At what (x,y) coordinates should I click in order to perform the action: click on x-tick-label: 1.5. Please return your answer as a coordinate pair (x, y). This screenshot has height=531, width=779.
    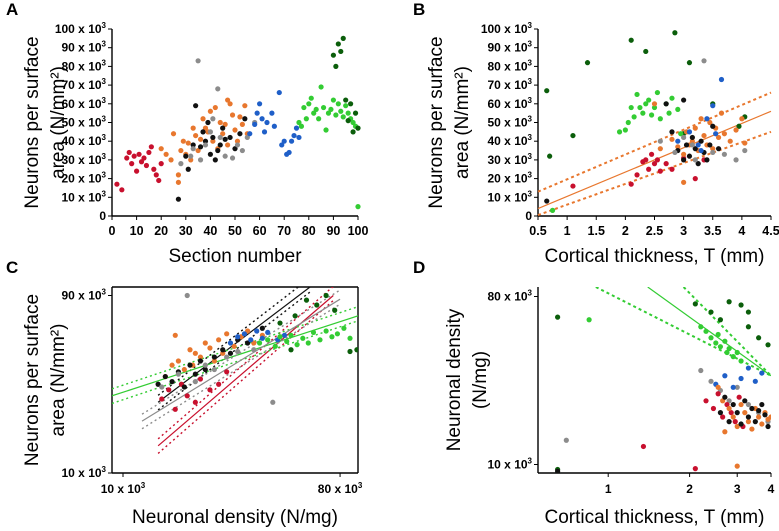
    Looking at the image, I should click on (596, 231).